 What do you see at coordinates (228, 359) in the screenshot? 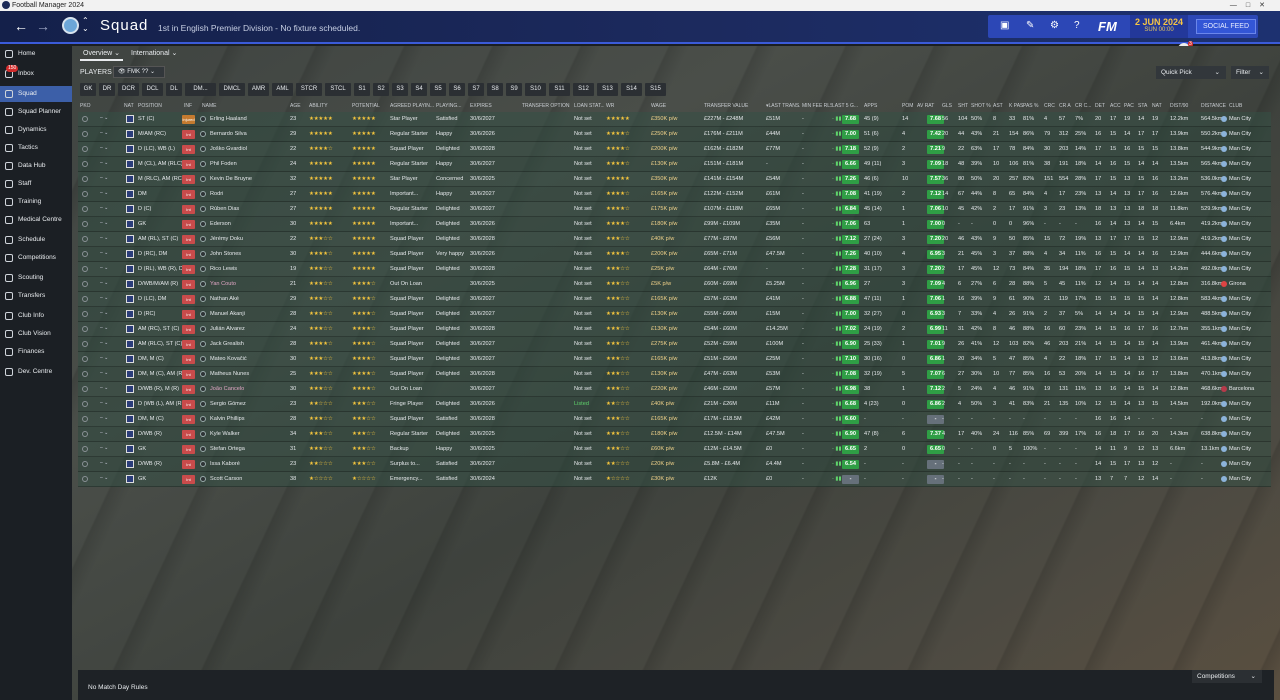
I see `player-name: Mateo Kovačić` at bounding box center [228, 359].